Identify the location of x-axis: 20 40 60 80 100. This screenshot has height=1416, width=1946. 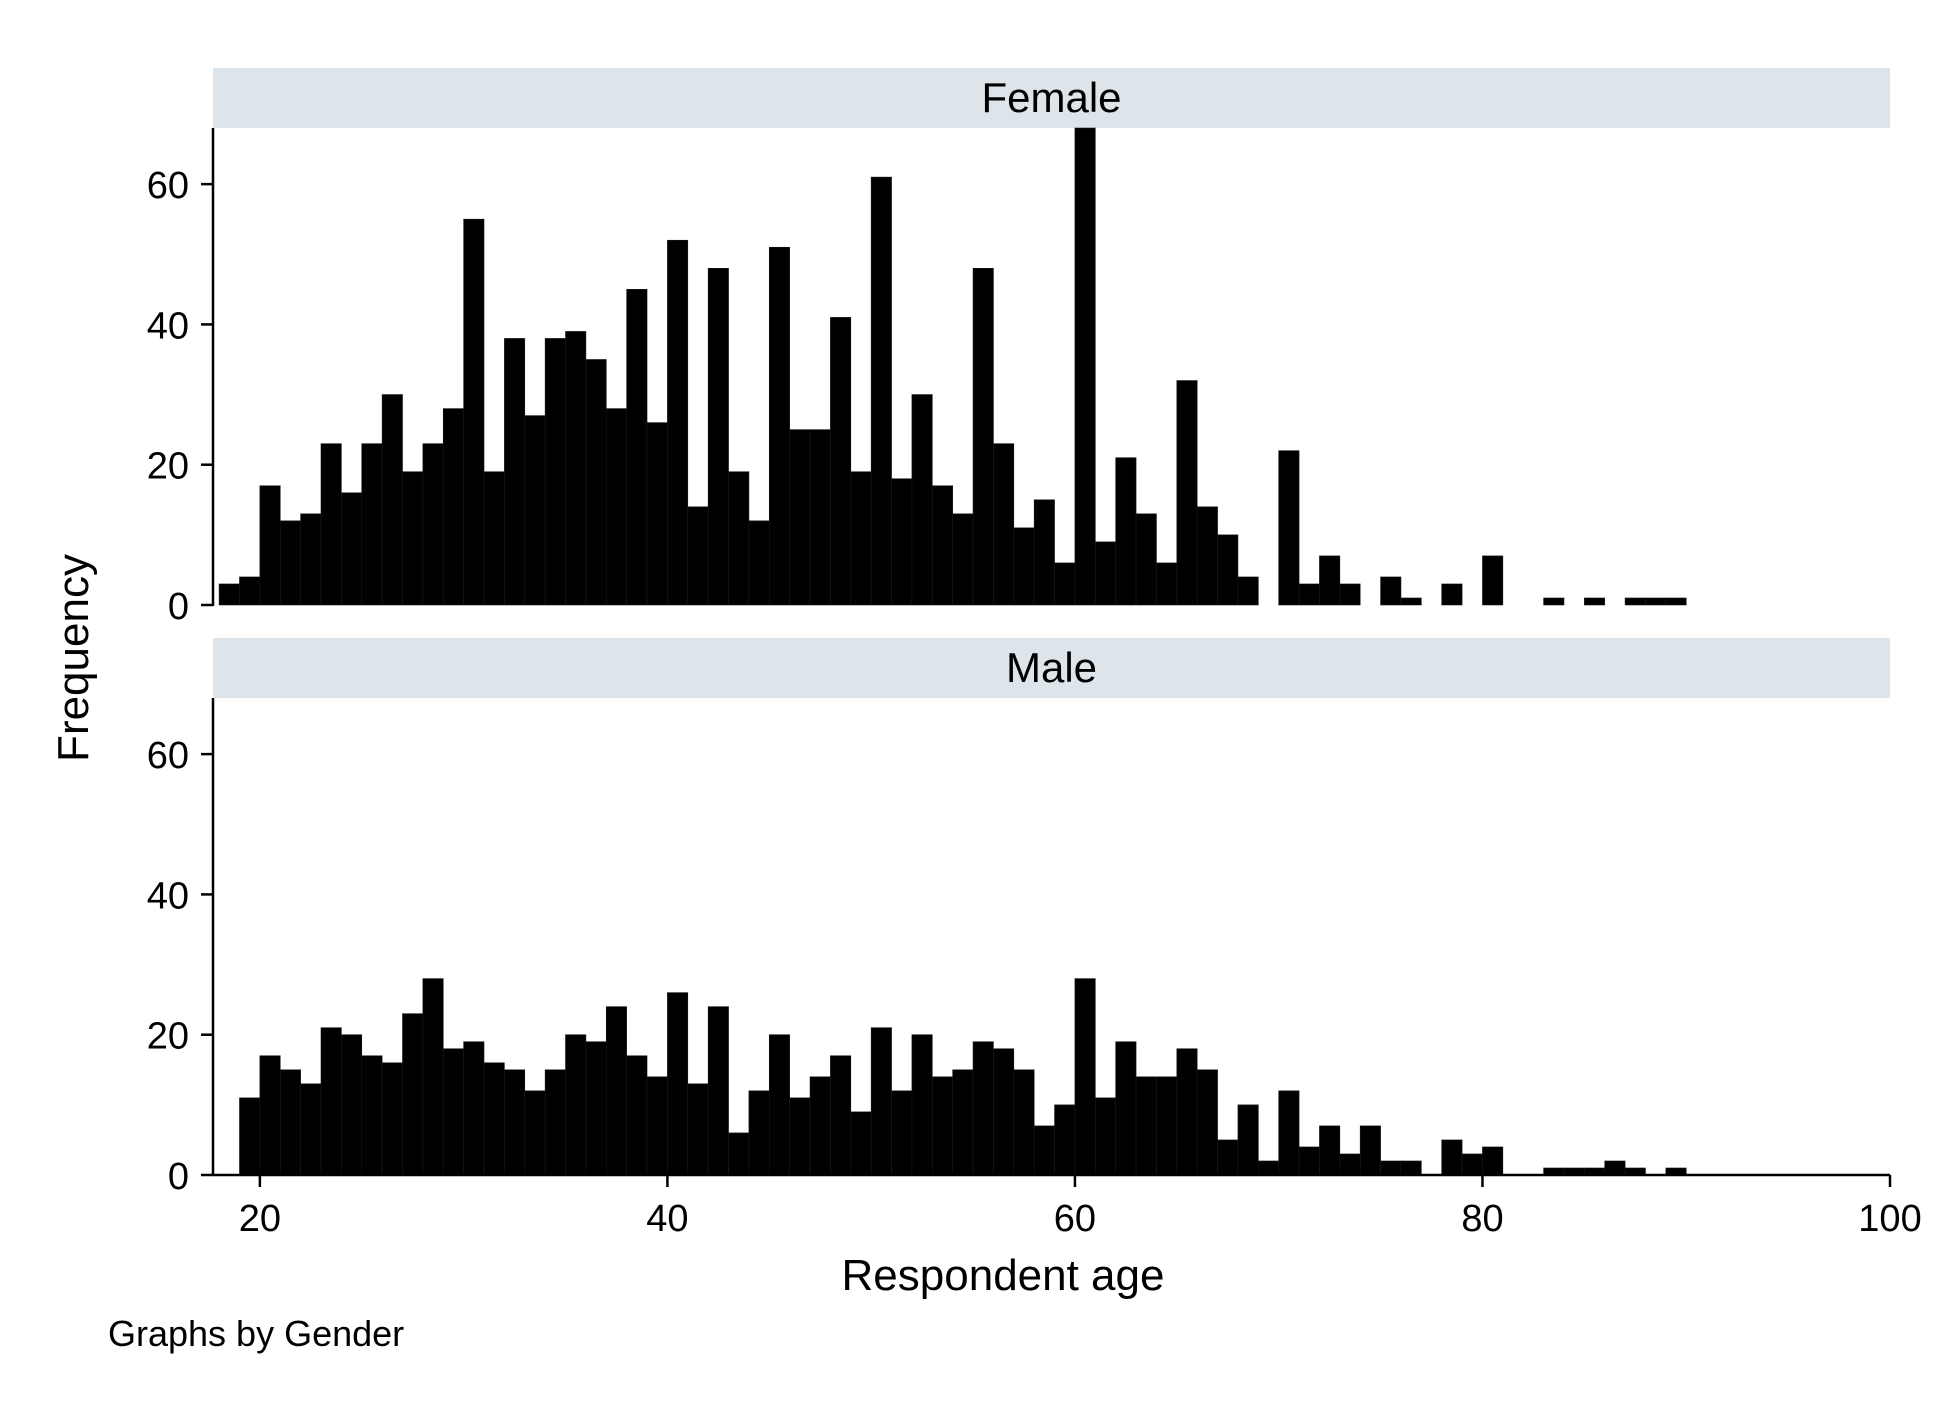
(1080, 1207).